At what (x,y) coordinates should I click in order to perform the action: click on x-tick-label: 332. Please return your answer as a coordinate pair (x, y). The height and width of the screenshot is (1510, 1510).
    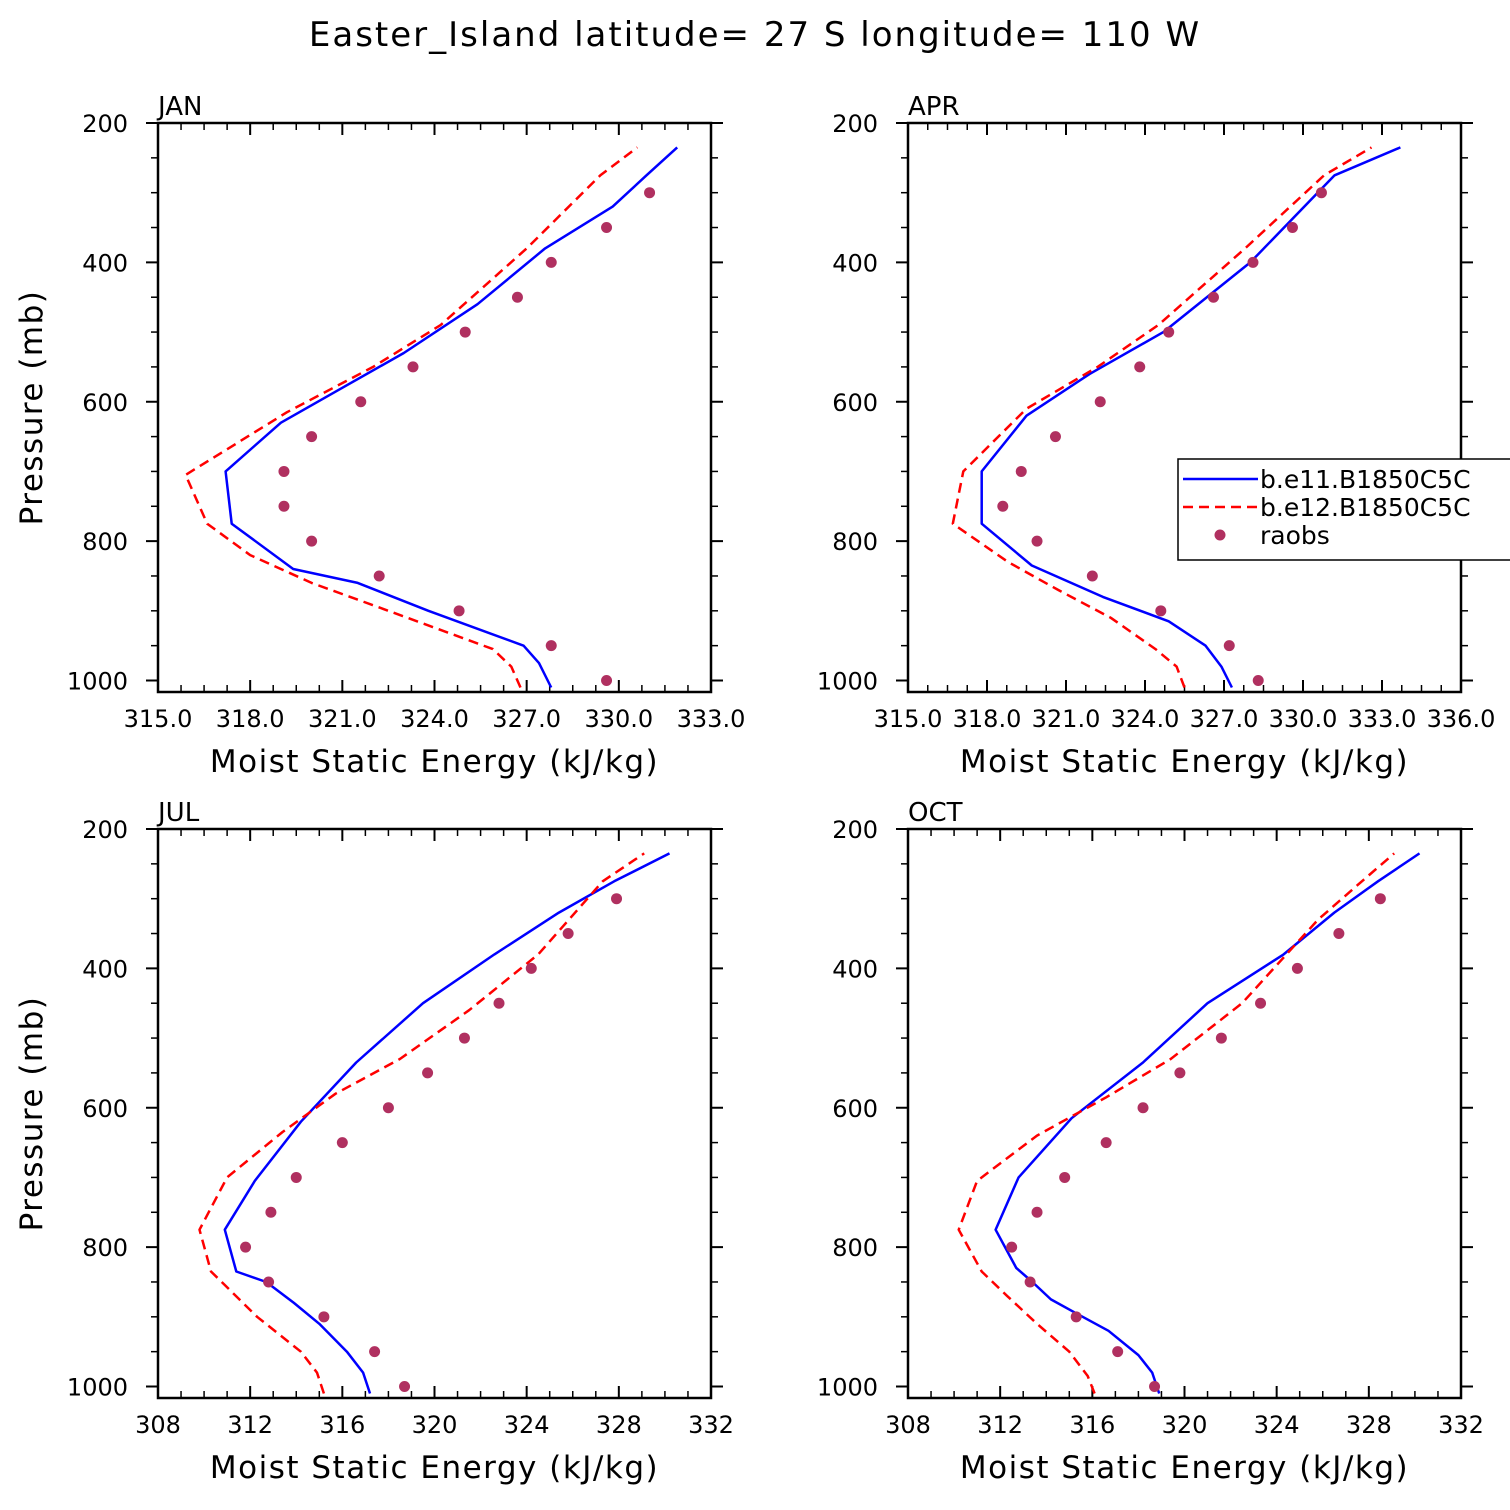
    Looking at the image, I should click on (711, 1425).